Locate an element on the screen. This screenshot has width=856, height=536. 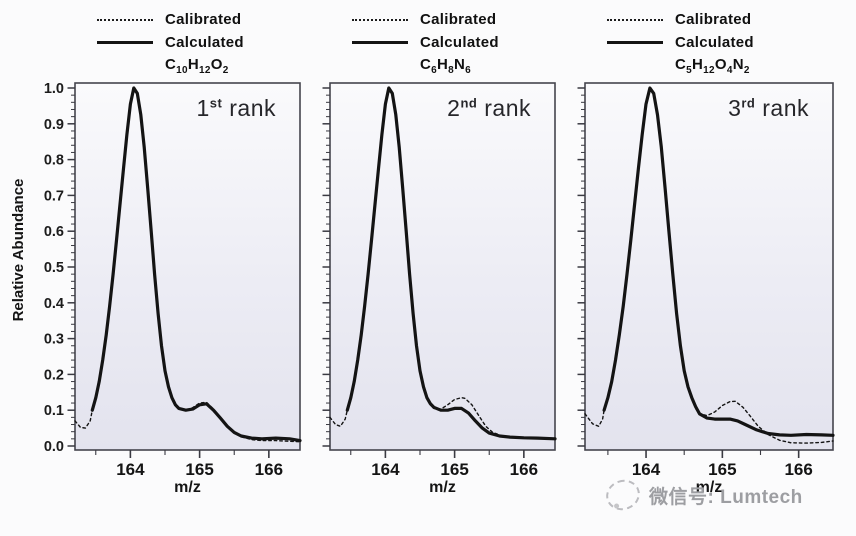
y-tick-label: 1.0 is located at coordinates (54, 89).